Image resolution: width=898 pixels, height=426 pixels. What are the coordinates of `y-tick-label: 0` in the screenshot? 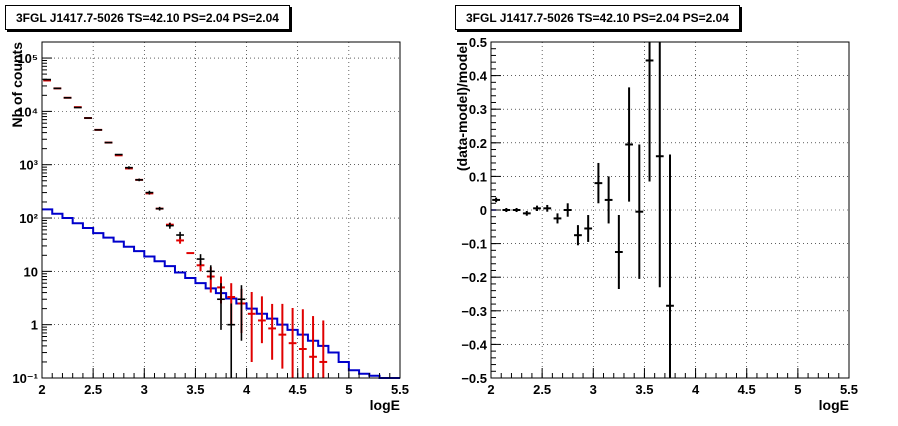 It's located at (483, 210).